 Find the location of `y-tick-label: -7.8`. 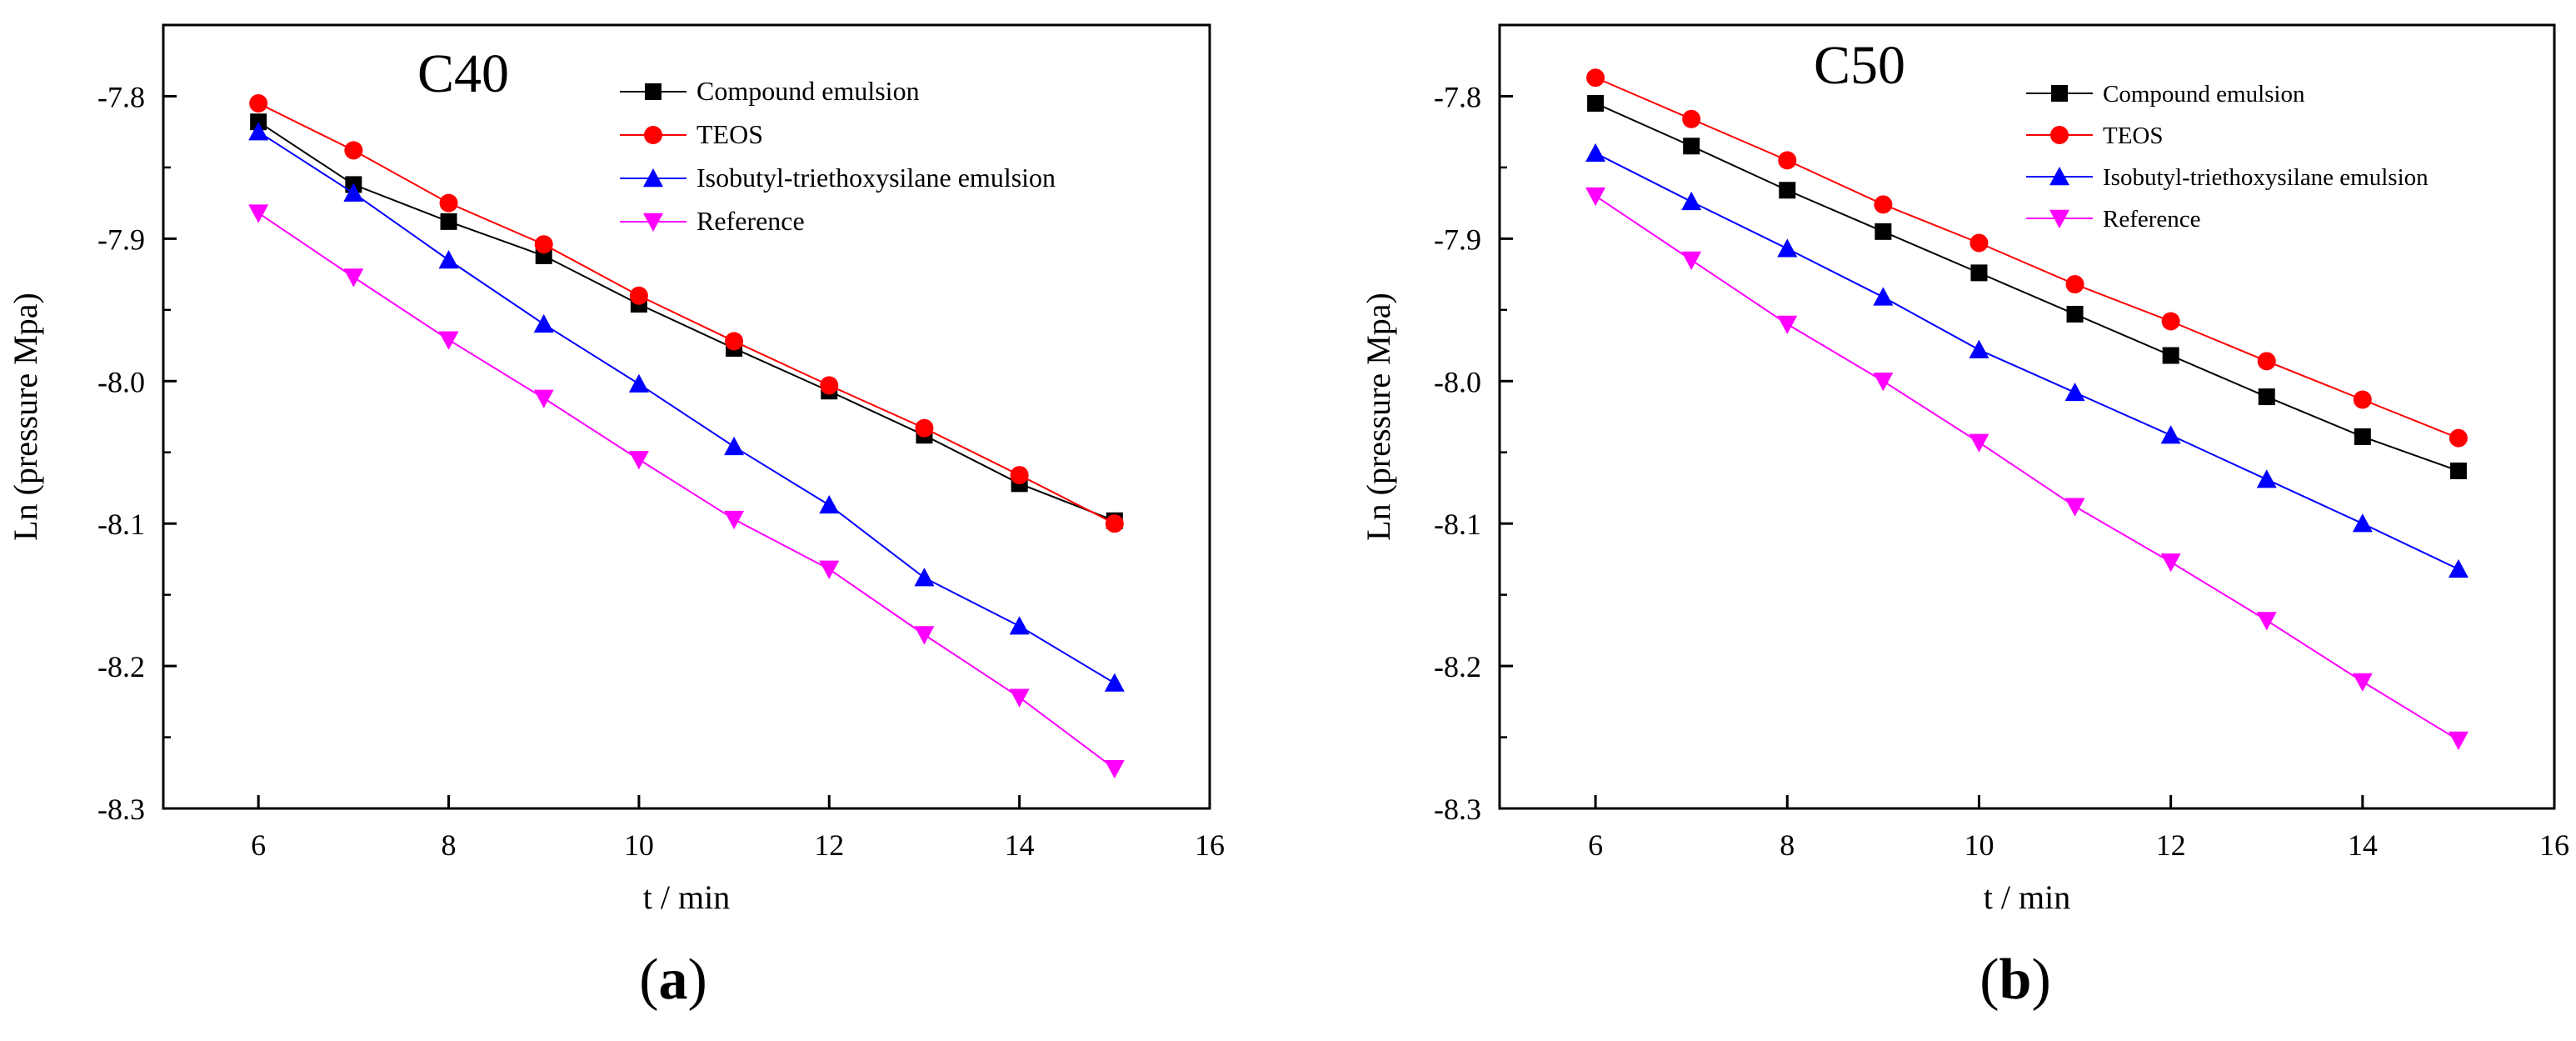

y-tick-label: -7.8 is located at coordinates (121, 97).